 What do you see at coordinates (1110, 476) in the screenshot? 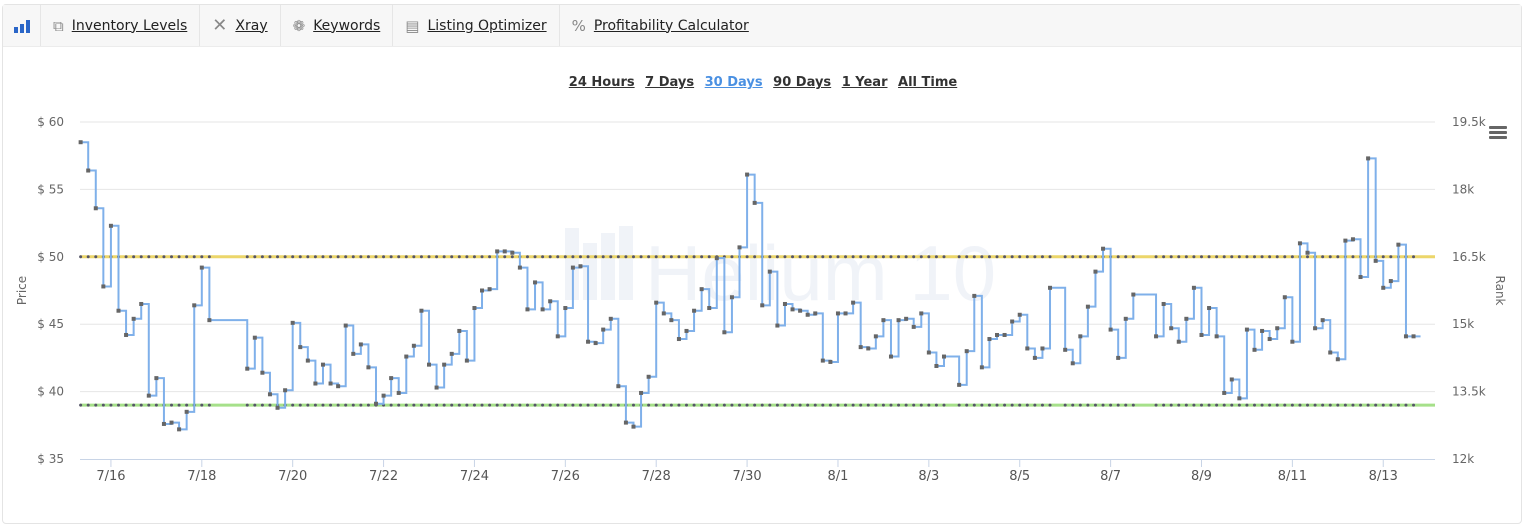
I see `x-tick-label: 8/7` at bounding box center [1110, 476].